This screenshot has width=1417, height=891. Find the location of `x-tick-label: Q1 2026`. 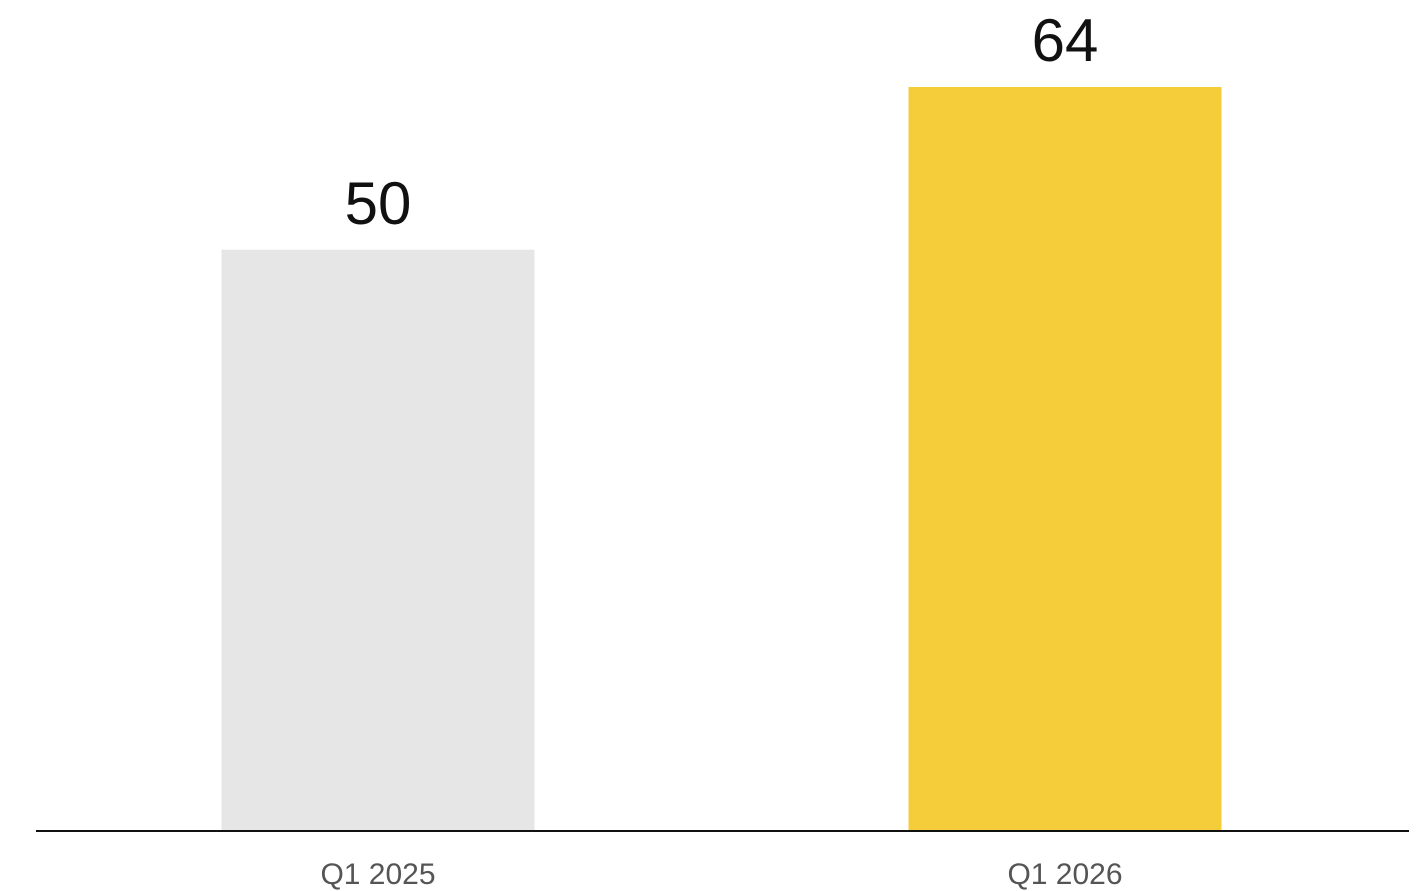

x-tick-label: Q1 2026 is located at coordinates (1064, 874).